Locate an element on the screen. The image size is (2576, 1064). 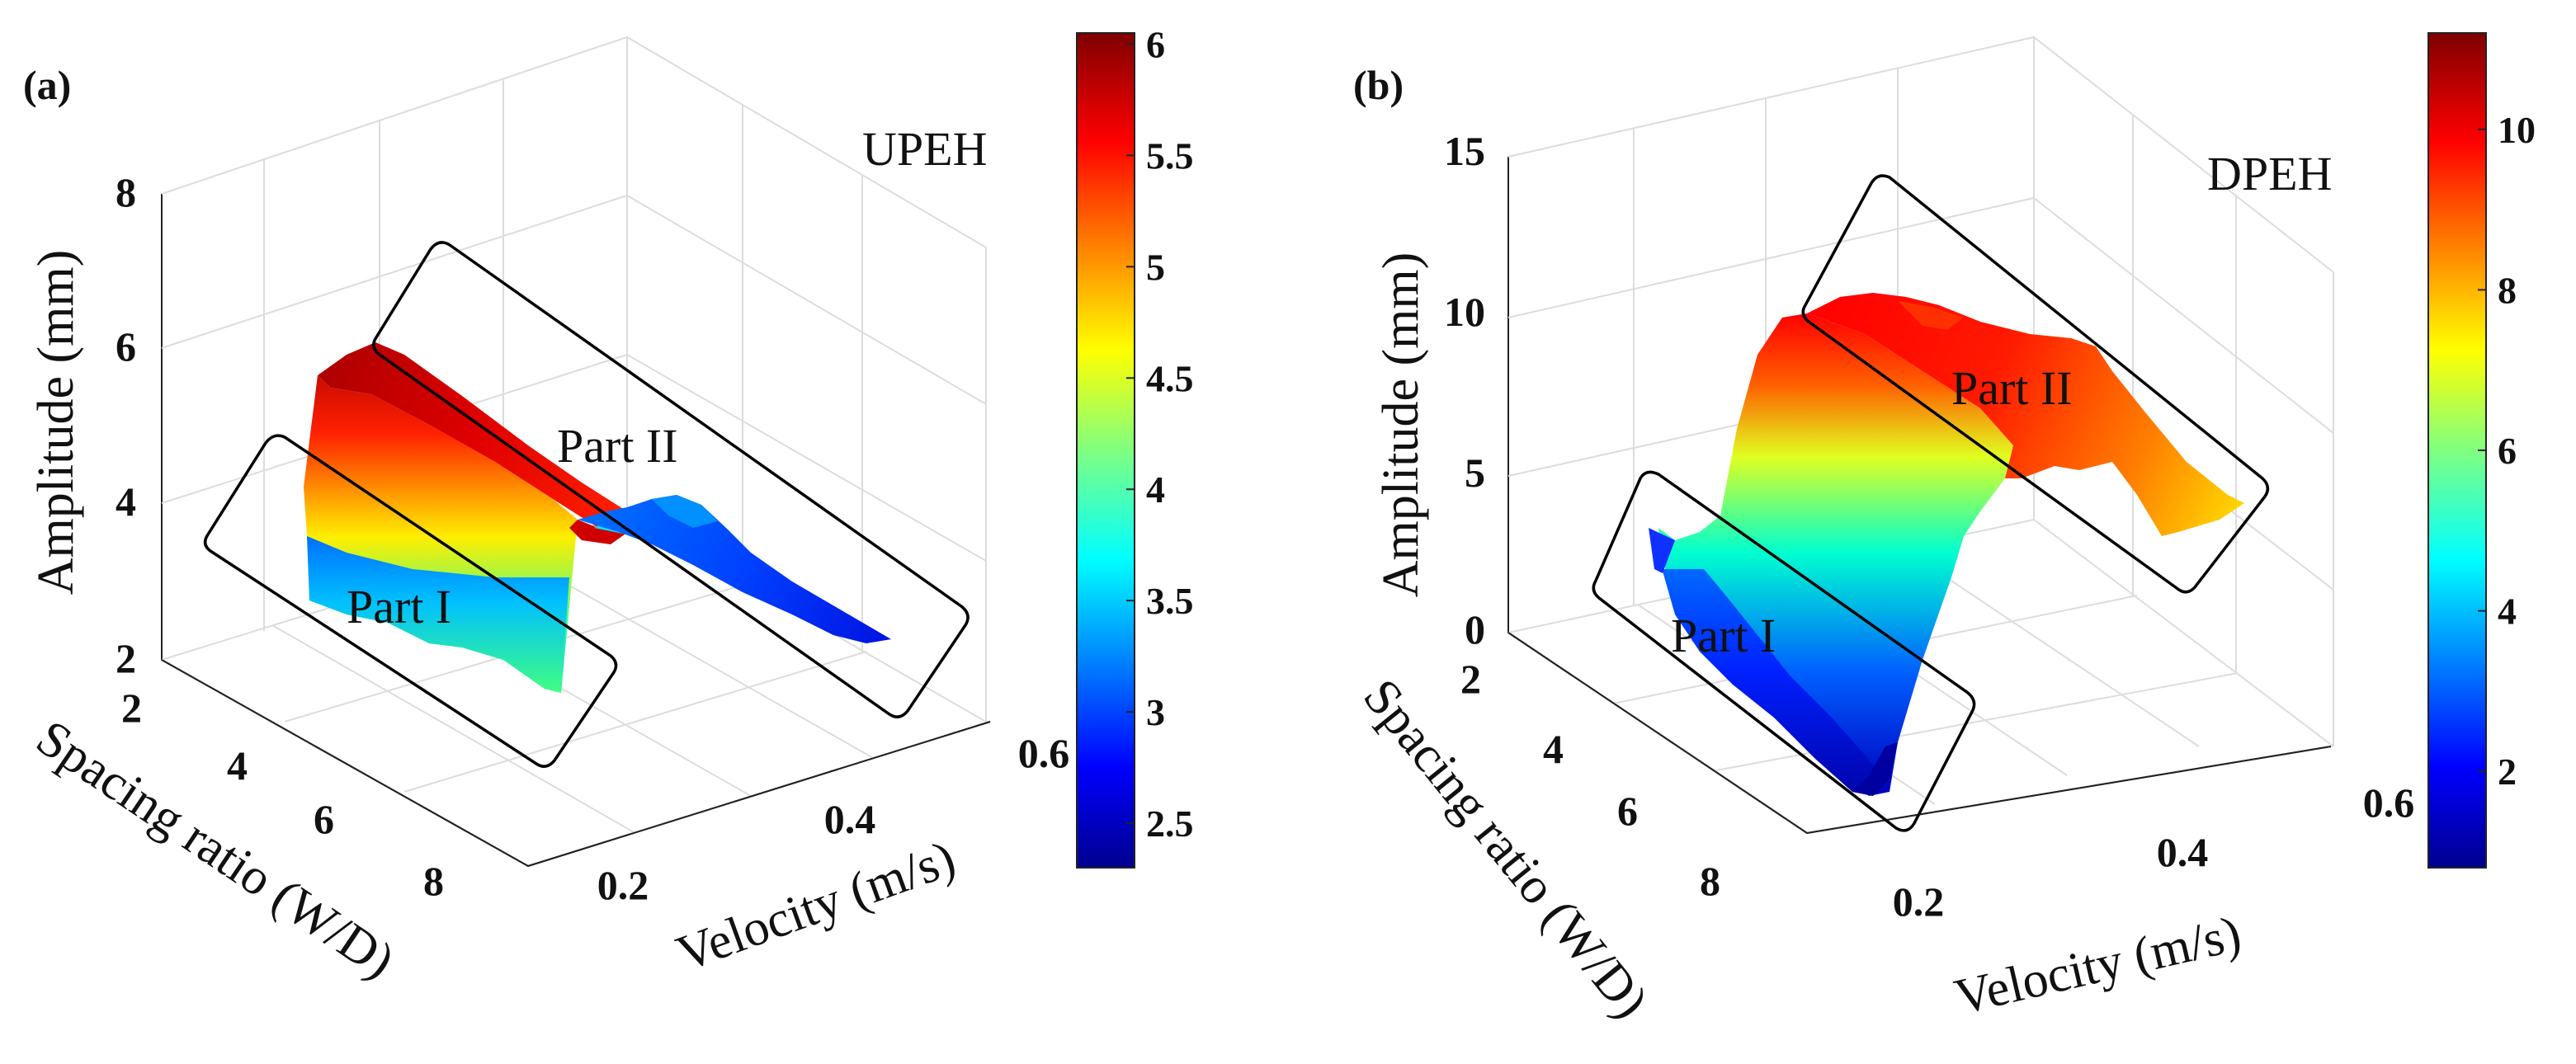
panel-a-x-ticks: 0.2 0.4 0.6 is located at coordinates (833, 819).